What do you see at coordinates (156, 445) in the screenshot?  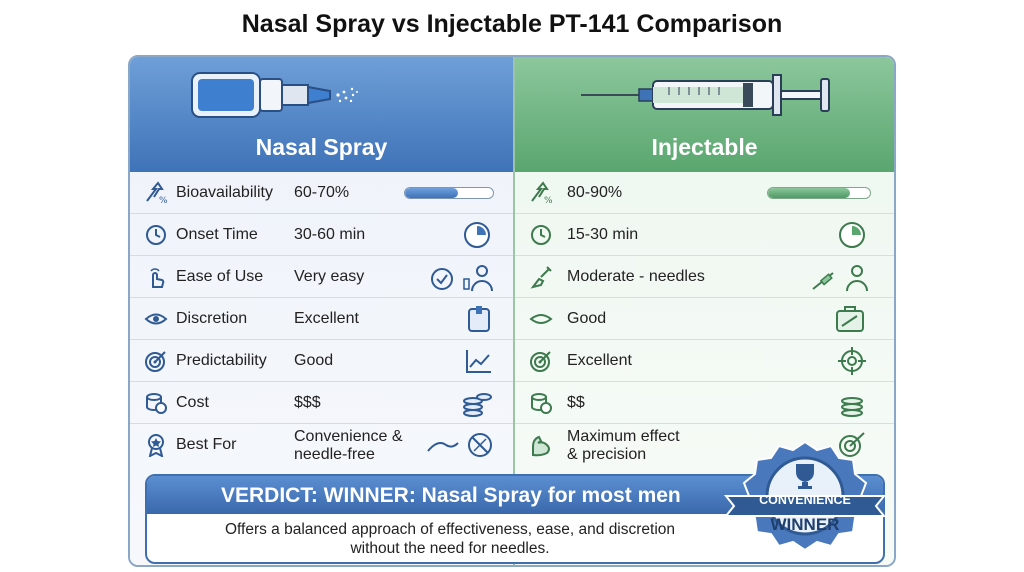 I see `award-icon` at bounding box center [156, 445].